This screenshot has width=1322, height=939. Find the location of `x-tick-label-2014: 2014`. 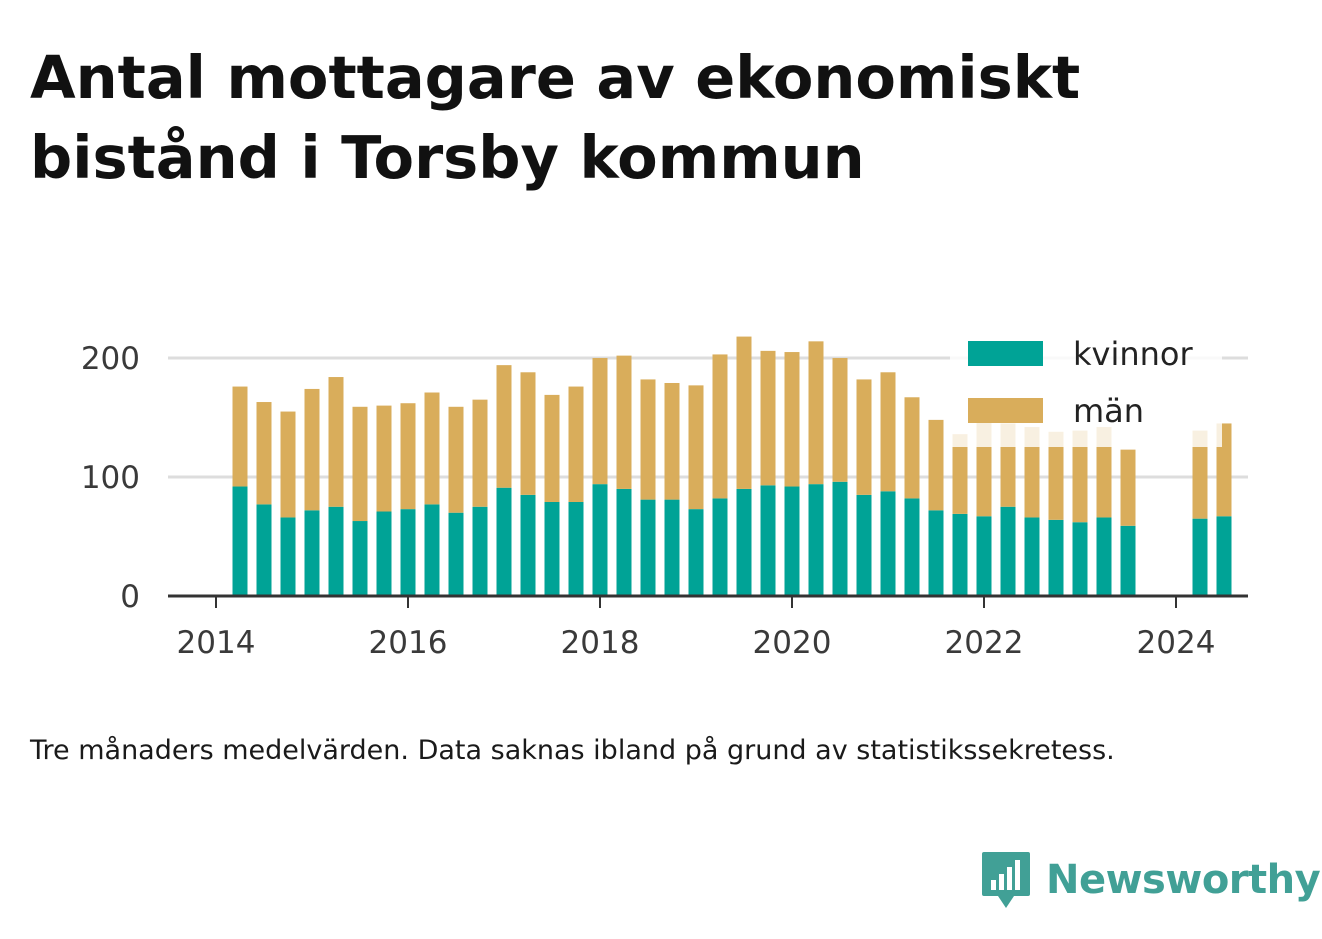

x-tick-label-2014: 2014 is located at coordinates (216, 643).